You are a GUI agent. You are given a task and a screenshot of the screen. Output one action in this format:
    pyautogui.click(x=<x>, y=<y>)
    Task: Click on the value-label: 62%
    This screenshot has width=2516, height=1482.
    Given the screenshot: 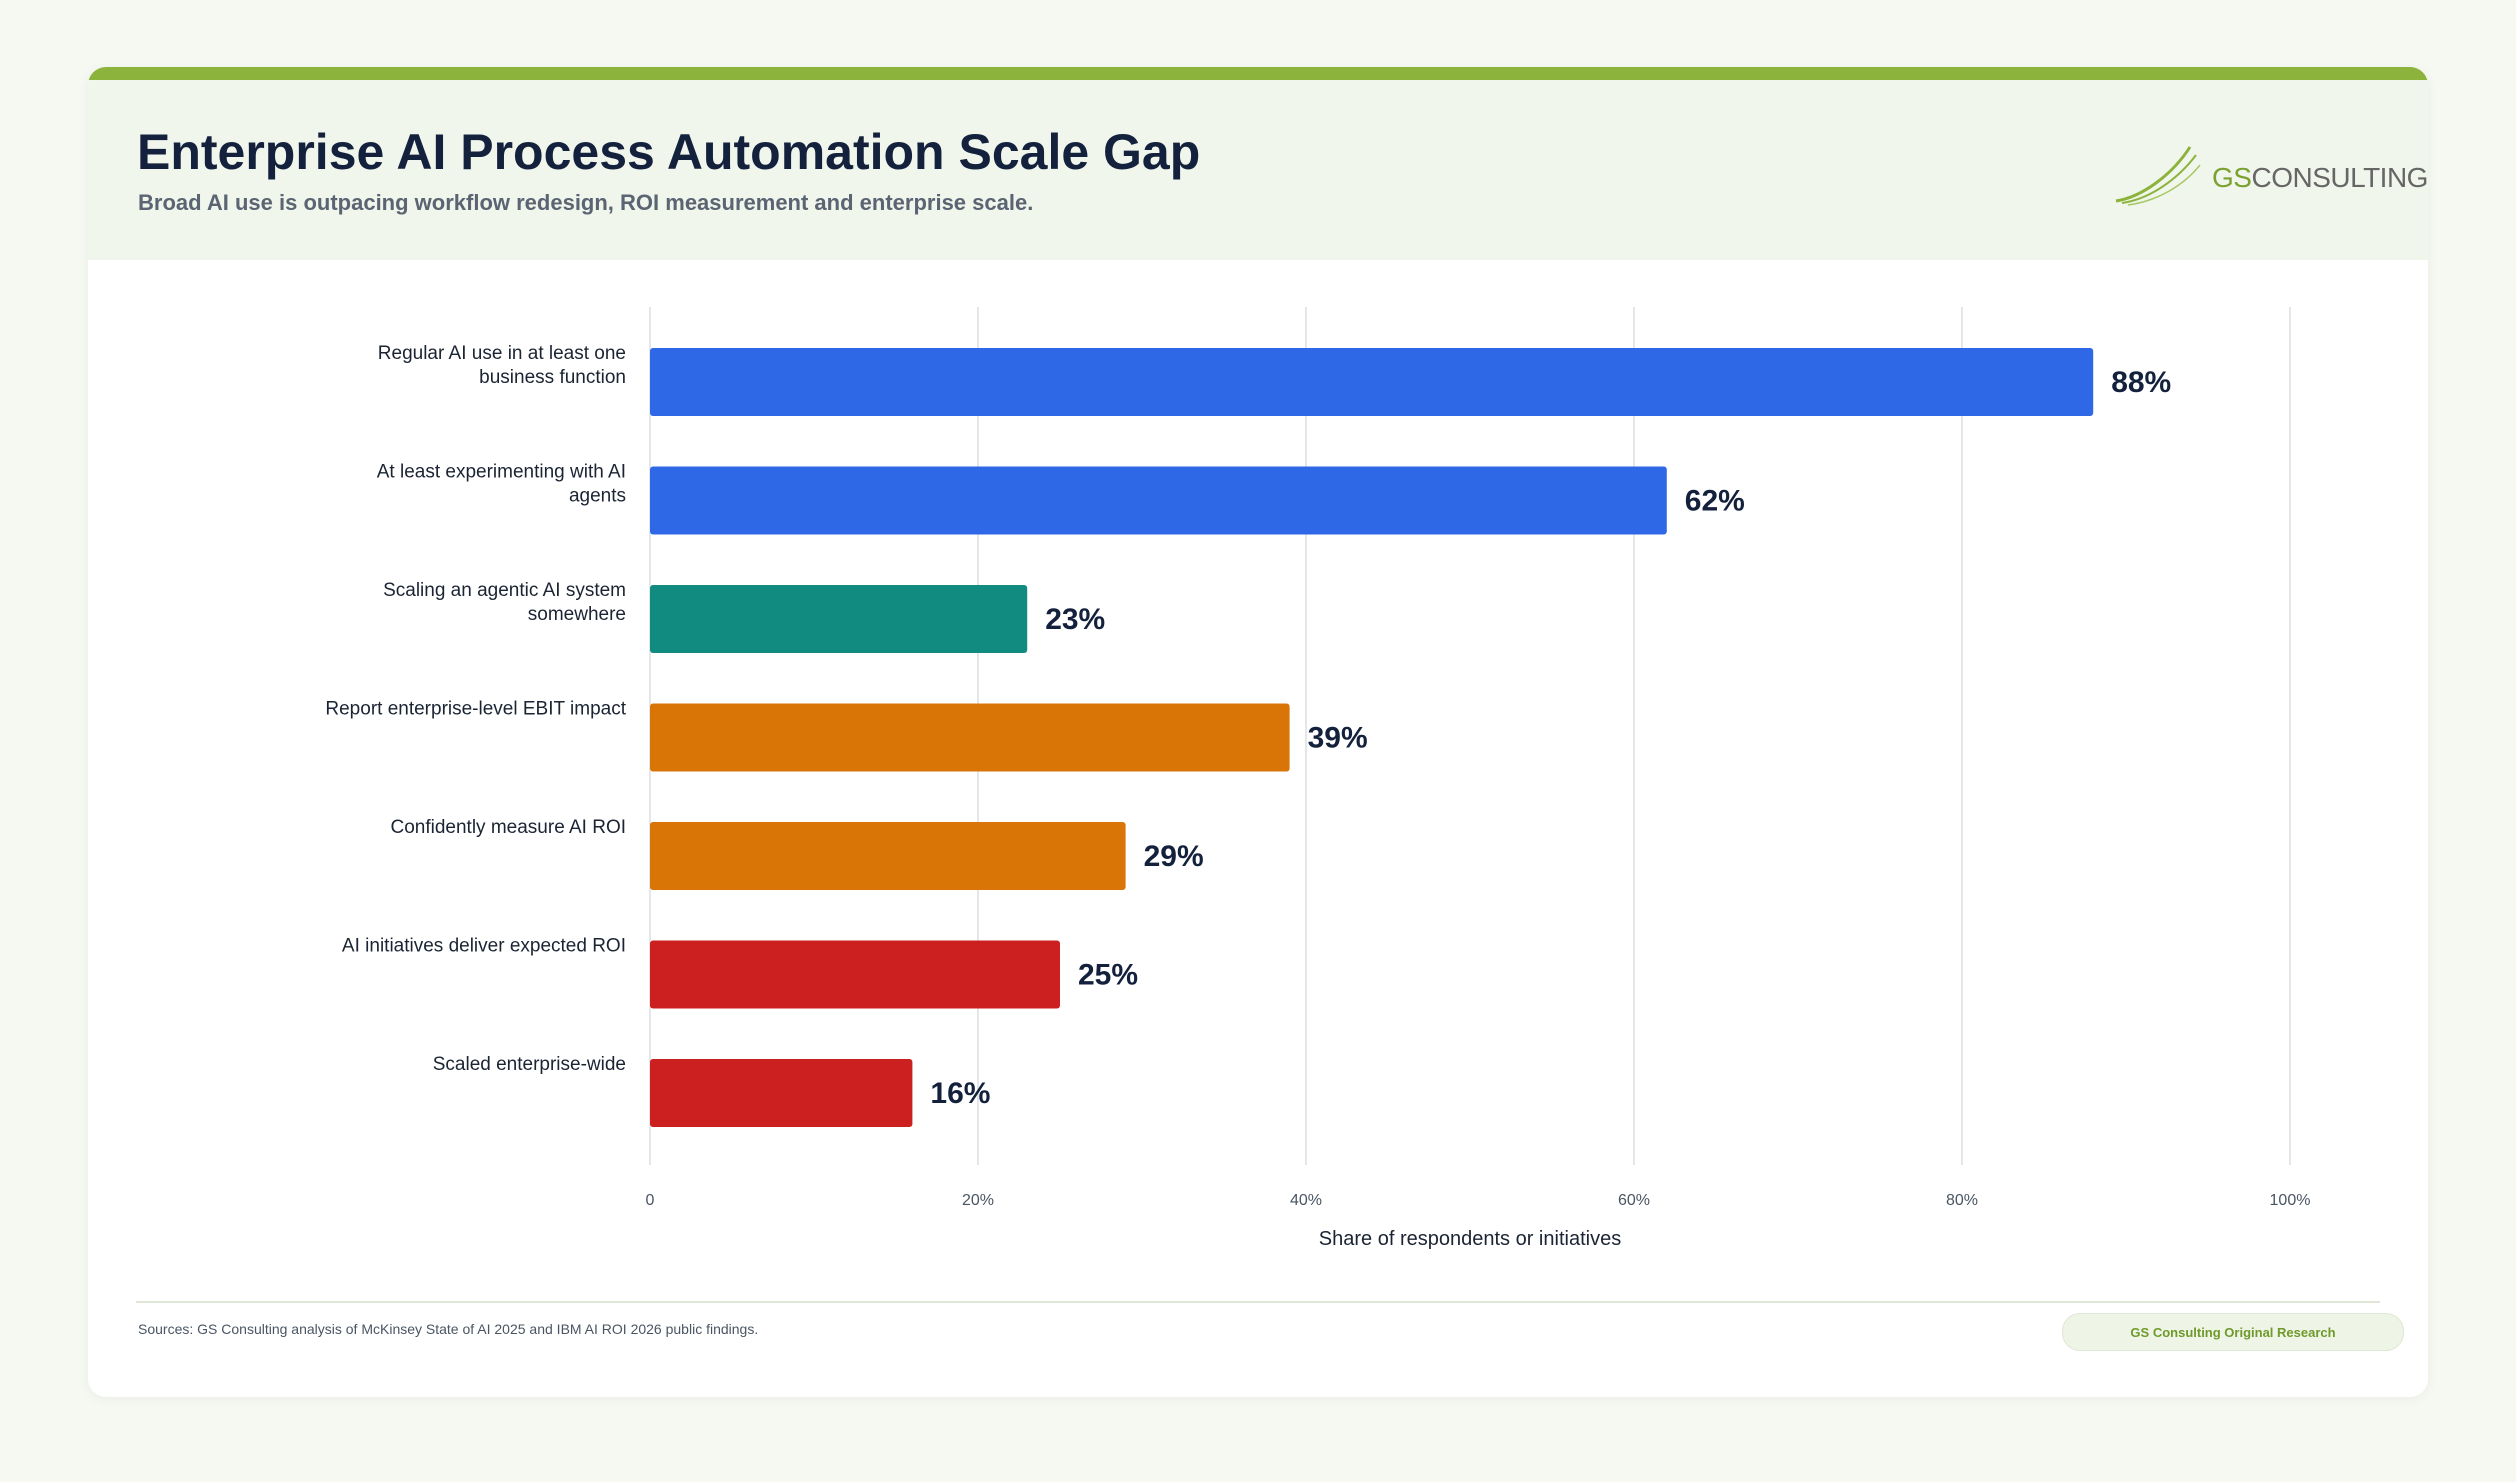 What is the action you would take?
    pyautogui.click(x=1715, y=501)
    